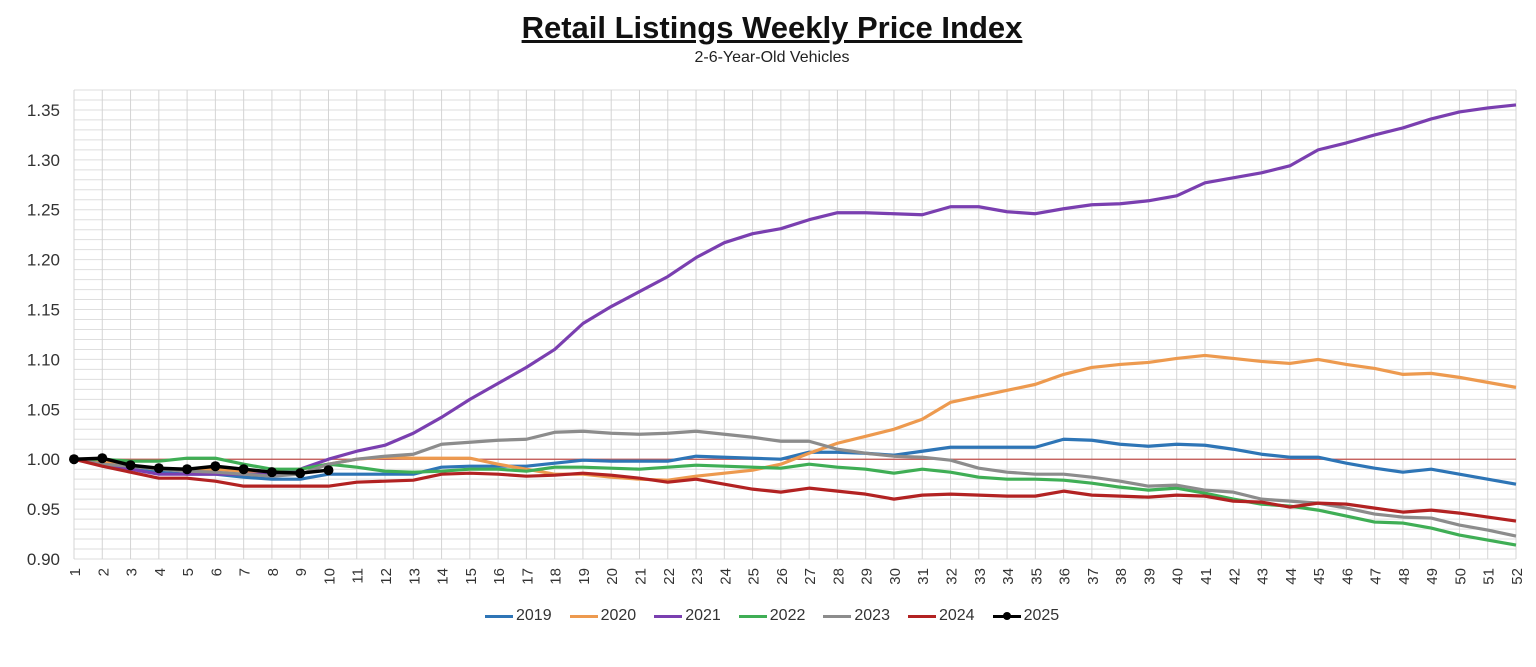  I want to click on x-tick-label: 27, so click(810, 576).